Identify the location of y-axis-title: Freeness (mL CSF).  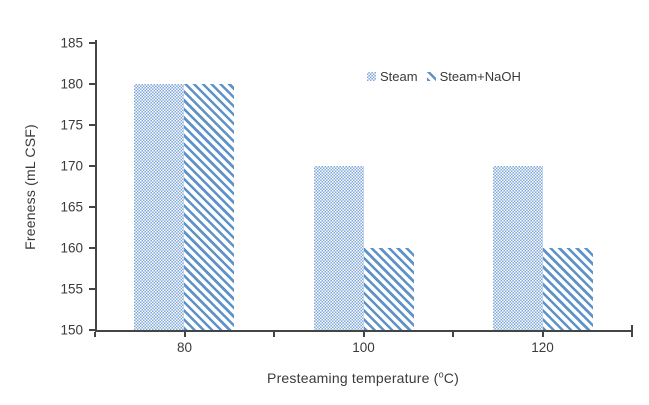
(30, 187).